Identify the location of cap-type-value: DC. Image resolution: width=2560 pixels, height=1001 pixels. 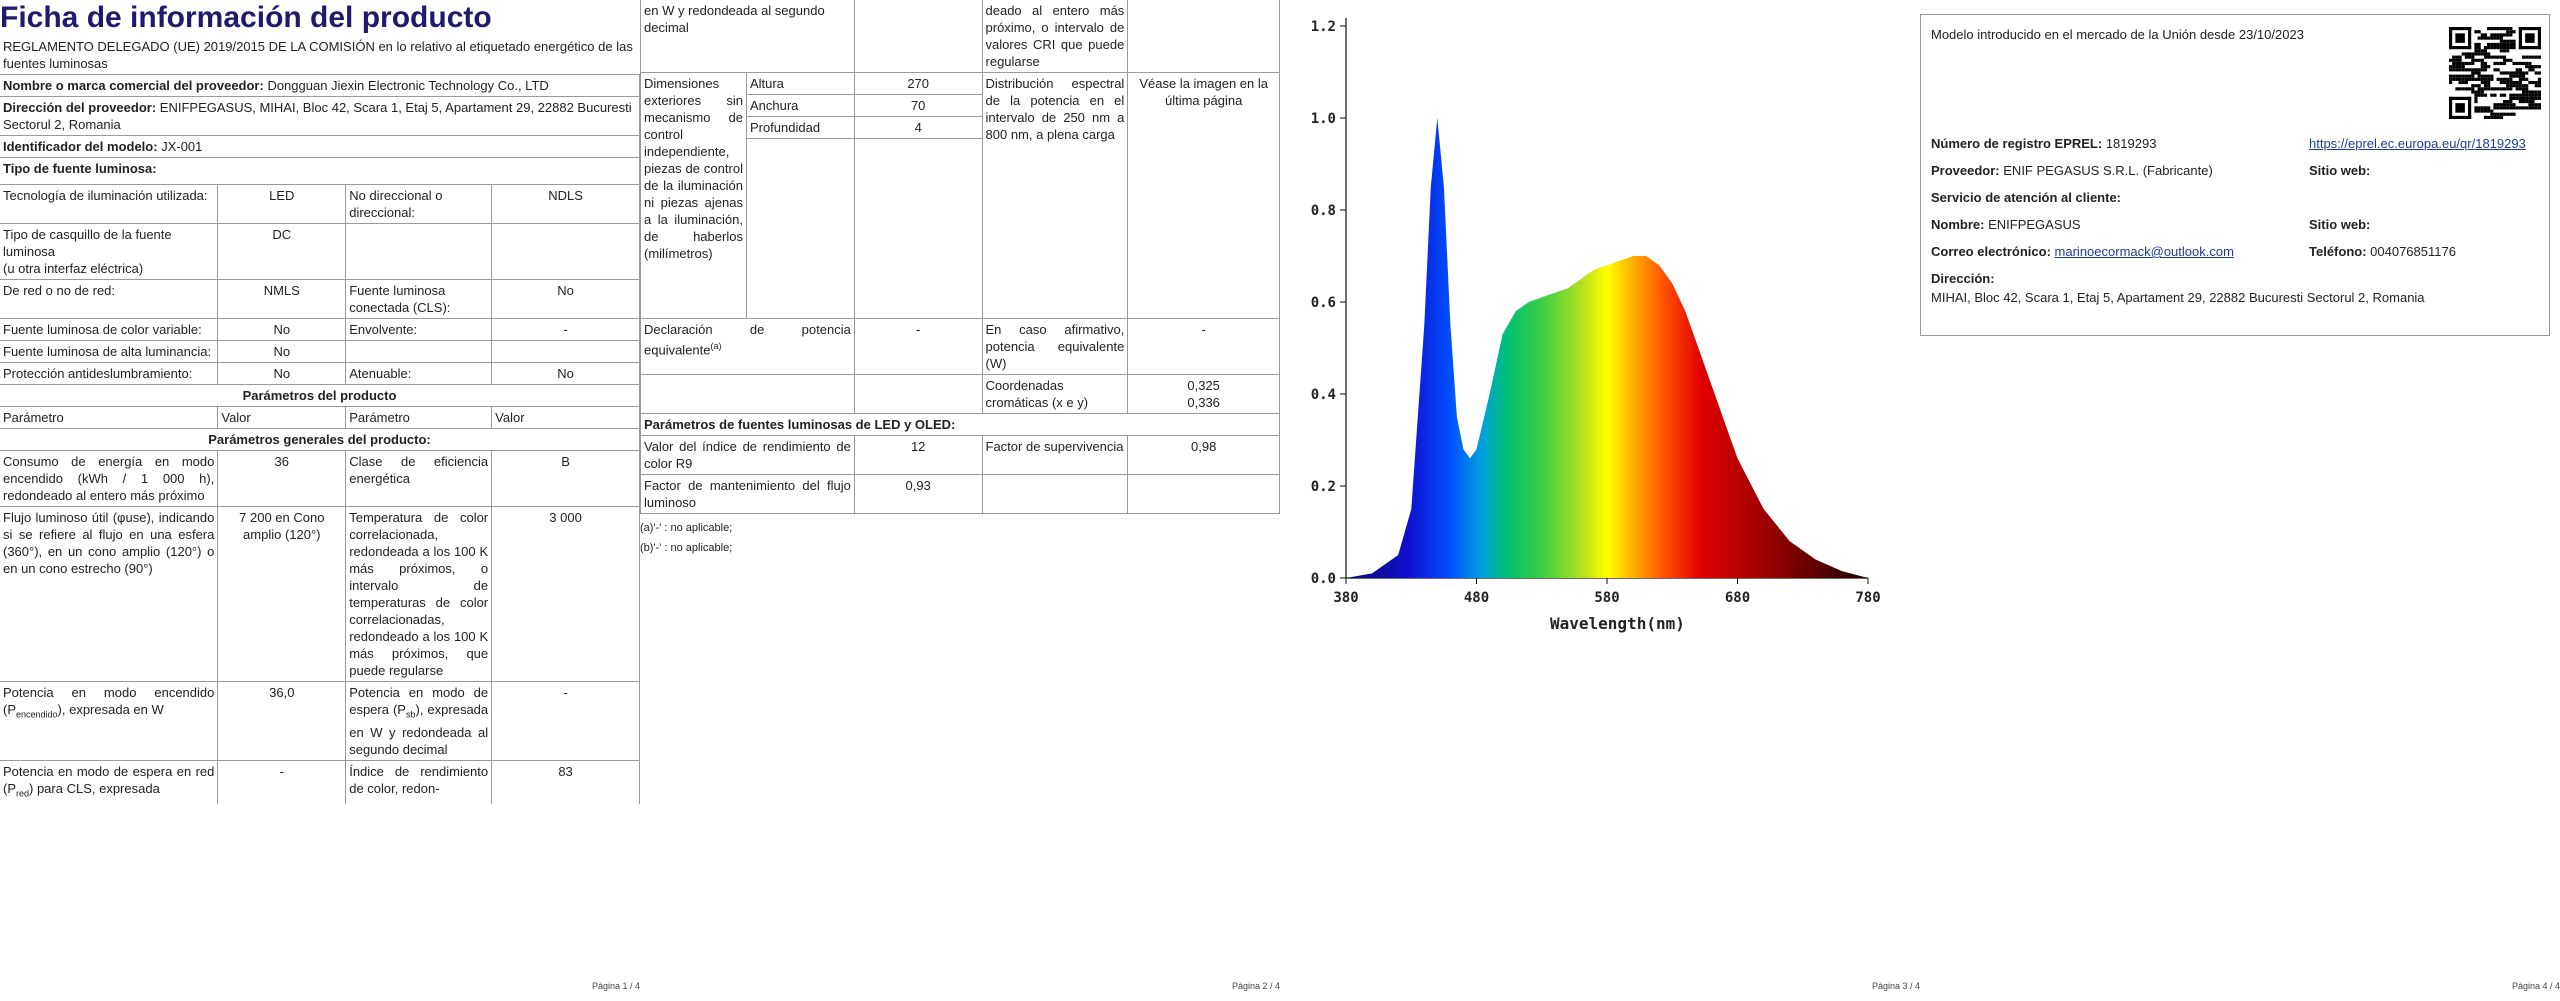
(282, 251).